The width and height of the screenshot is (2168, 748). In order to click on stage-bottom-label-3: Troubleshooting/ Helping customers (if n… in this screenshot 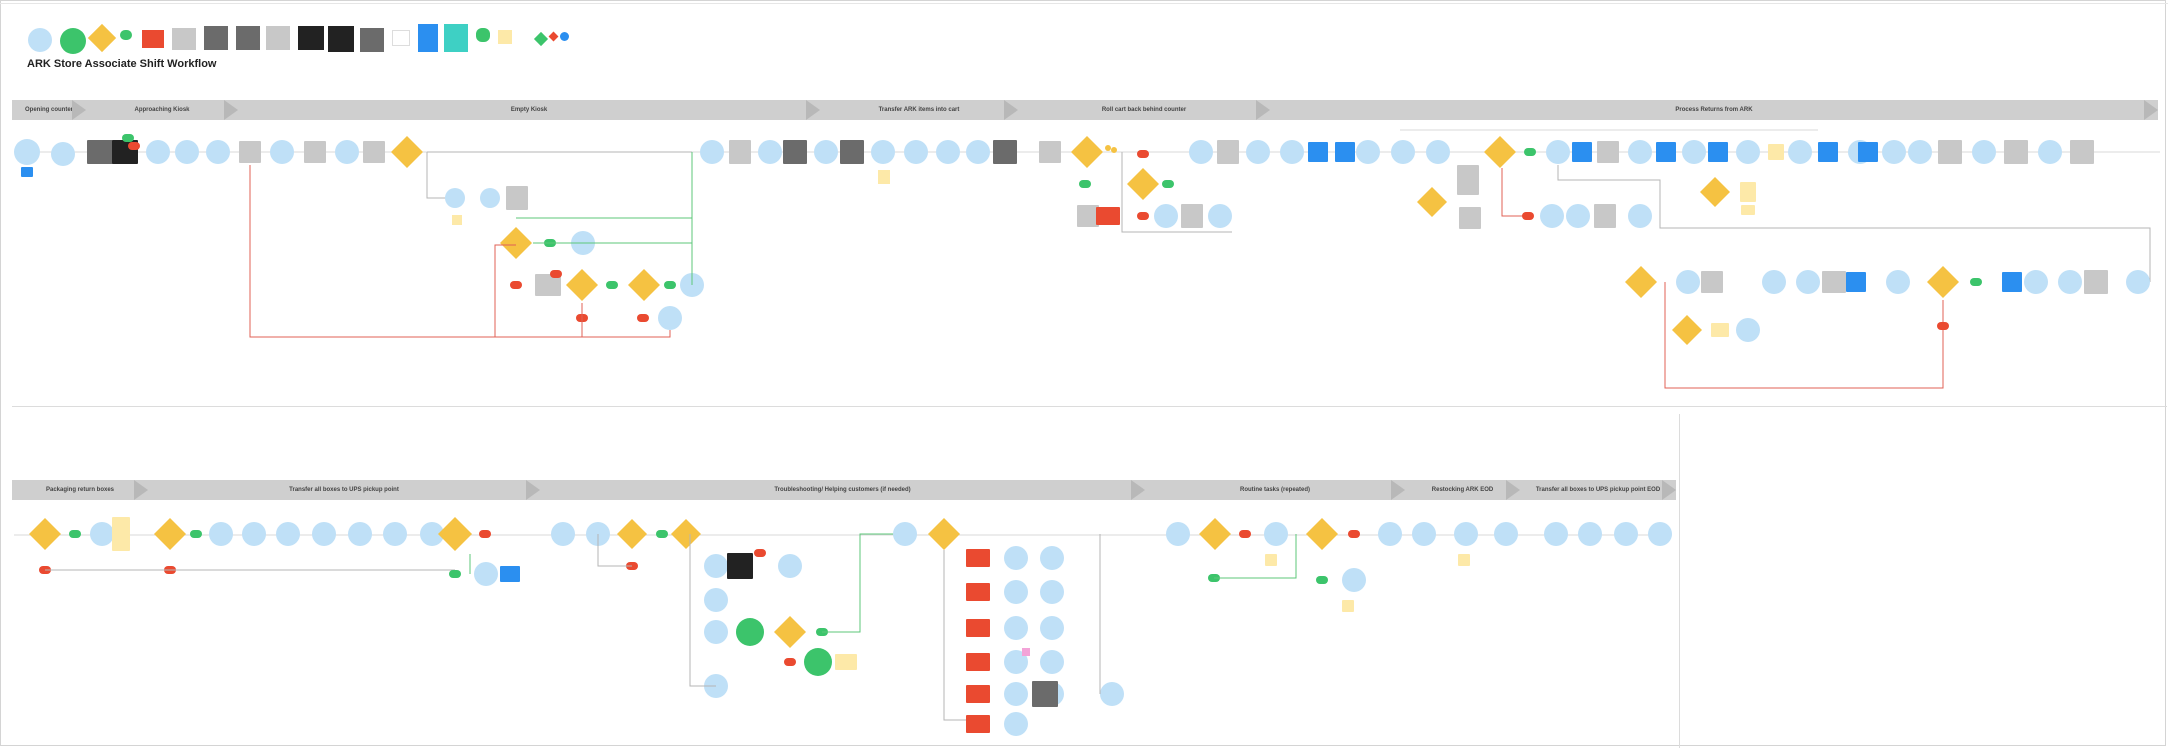, I will do `click(842, 490)`.